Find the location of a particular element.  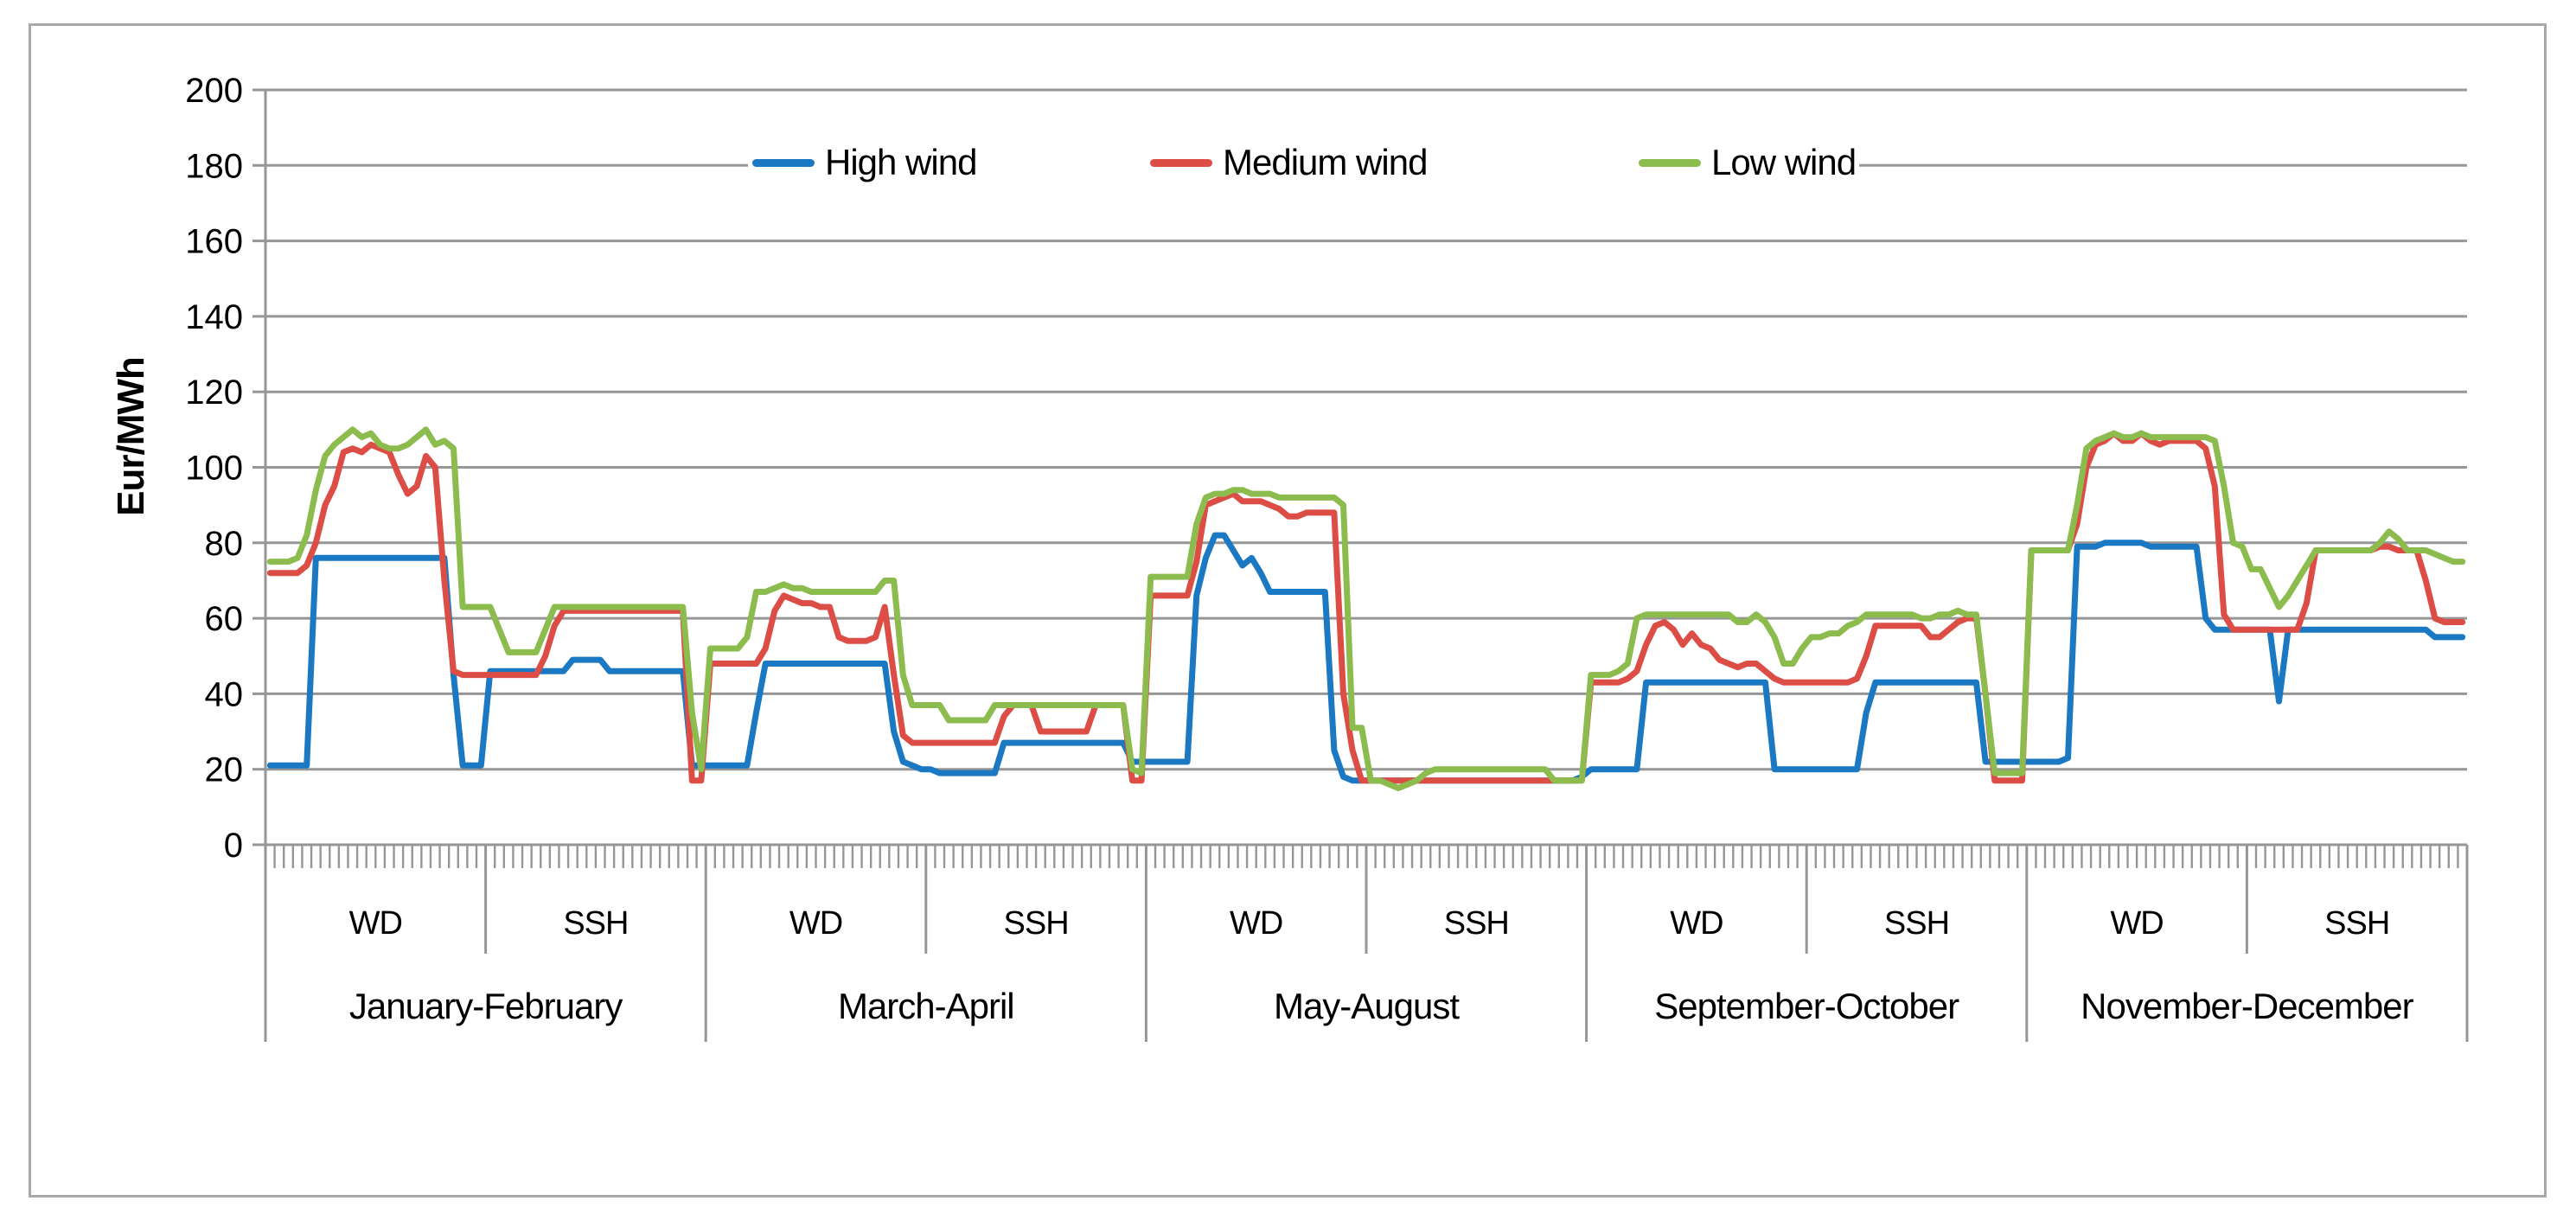

y-tick-label: 160 is located at coordinates (214, 242).